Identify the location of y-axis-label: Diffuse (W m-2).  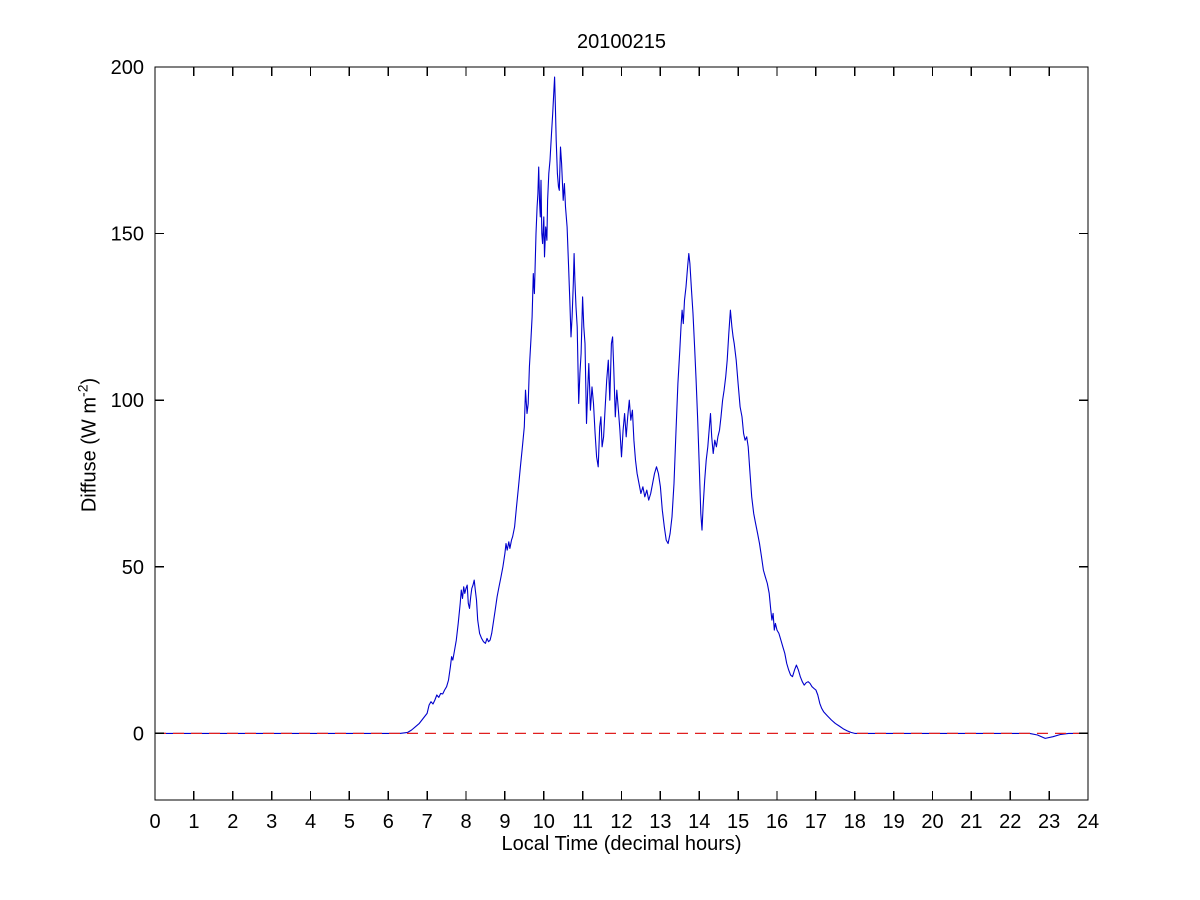
(88, 445).